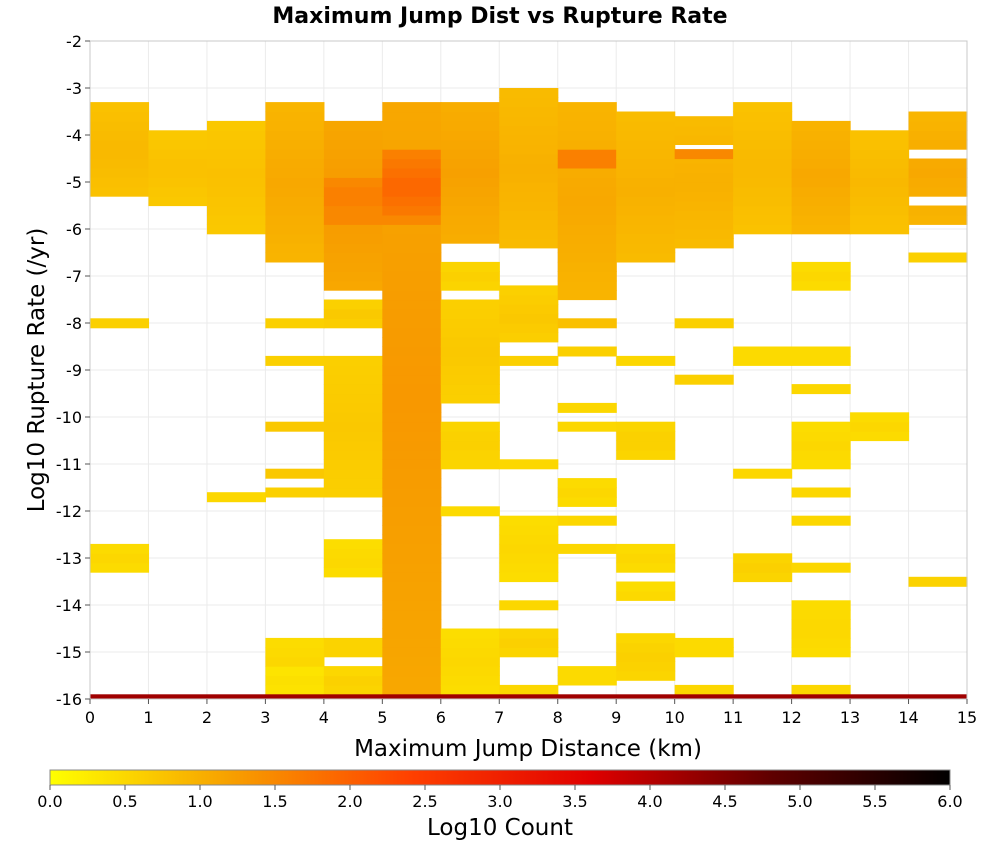 This screenshot has width=1000, height=850. What do you see at coordinates (499, 801) in the screenshot?
I see `colorbar-tick-label: 3.0` at bounding box center [499, 801].